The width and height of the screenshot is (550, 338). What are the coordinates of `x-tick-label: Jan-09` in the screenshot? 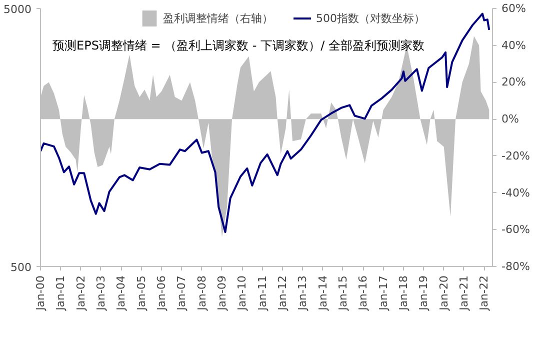 It's located at (221, 293).